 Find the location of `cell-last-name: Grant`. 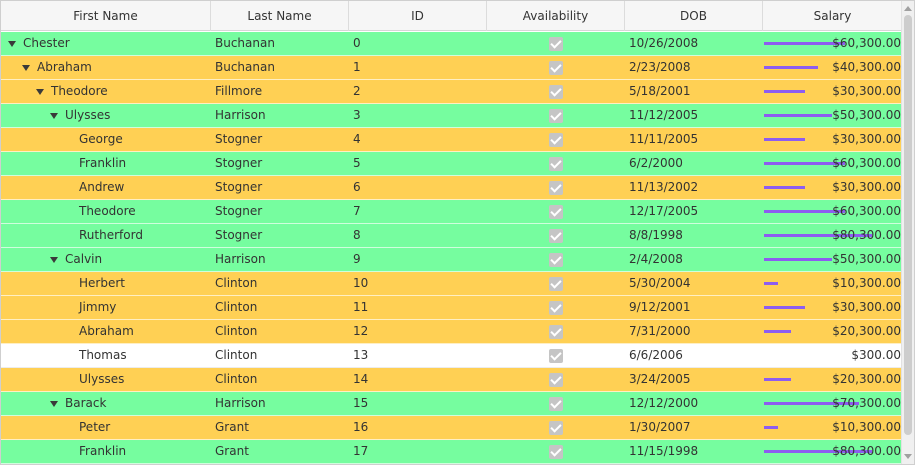

cell-last-name: Grant is located at coordinates (232, 427).